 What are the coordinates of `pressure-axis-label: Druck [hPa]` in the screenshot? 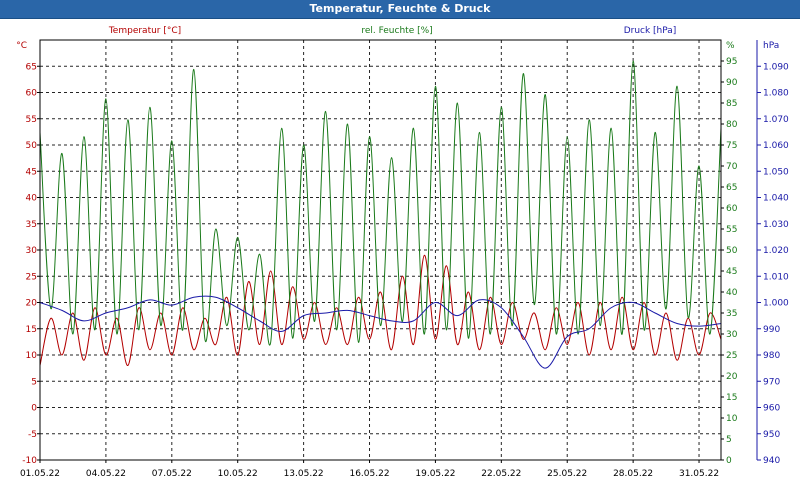 It's located at (650, 31).